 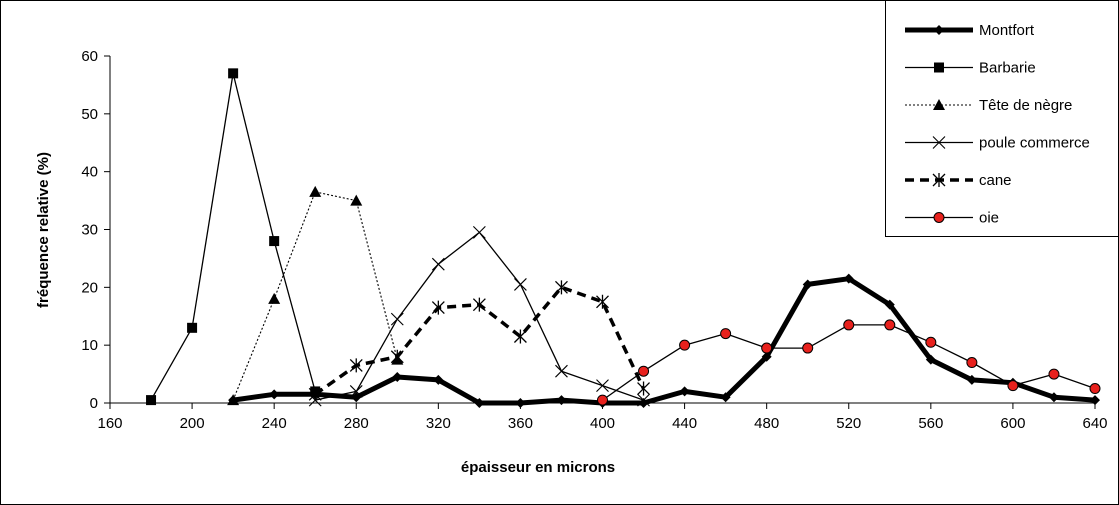 What do you see at coordinates (602, 423) in the screenshot?
I see `x-tick-label: 400` at bounding box center [602, 423].